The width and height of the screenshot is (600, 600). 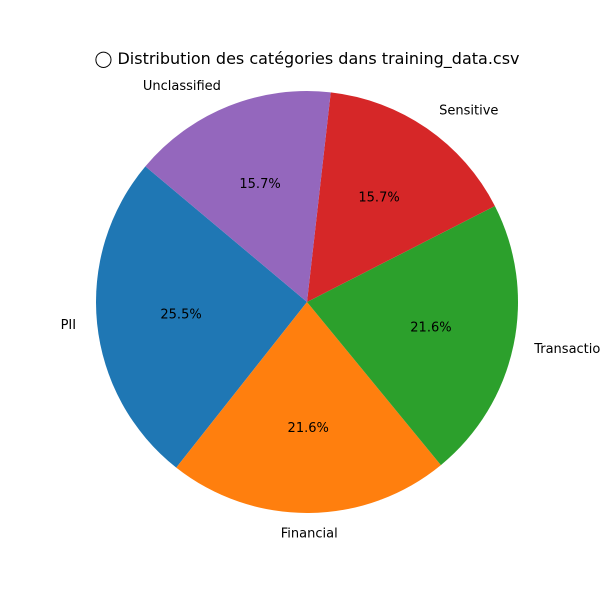 I want to click on pie-category-label: PII, so click(x=69, y=325).